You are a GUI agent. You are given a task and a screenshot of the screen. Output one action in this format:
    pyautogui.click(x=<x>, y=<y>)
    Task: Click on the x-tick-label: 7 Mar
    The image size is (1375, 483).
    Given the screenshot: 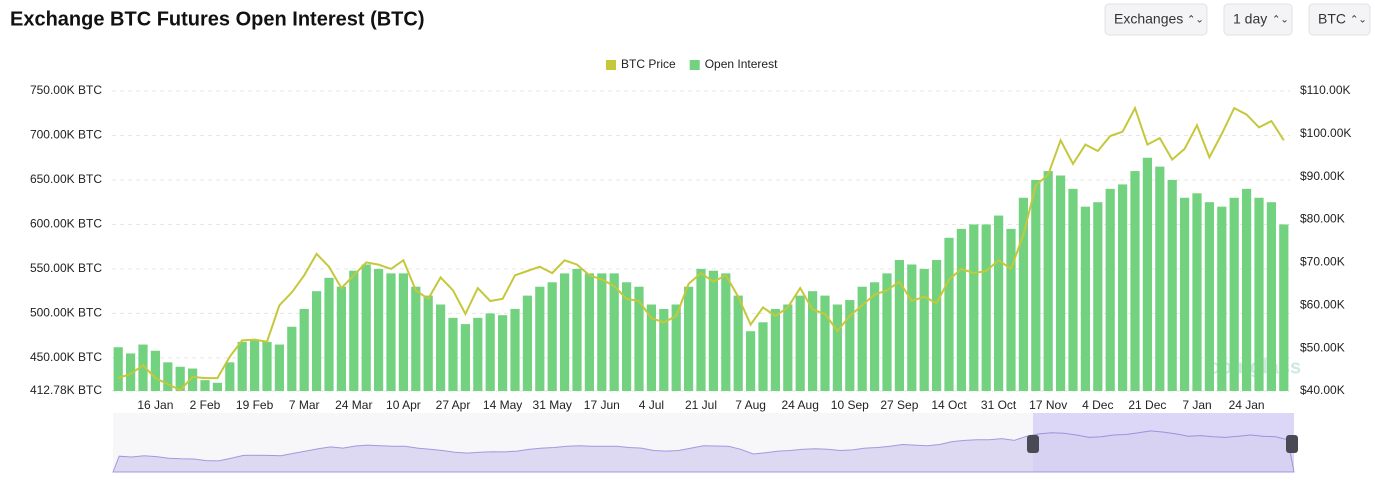 What is the action you would take?
    pyautogui.click(x=304, y=405)
    